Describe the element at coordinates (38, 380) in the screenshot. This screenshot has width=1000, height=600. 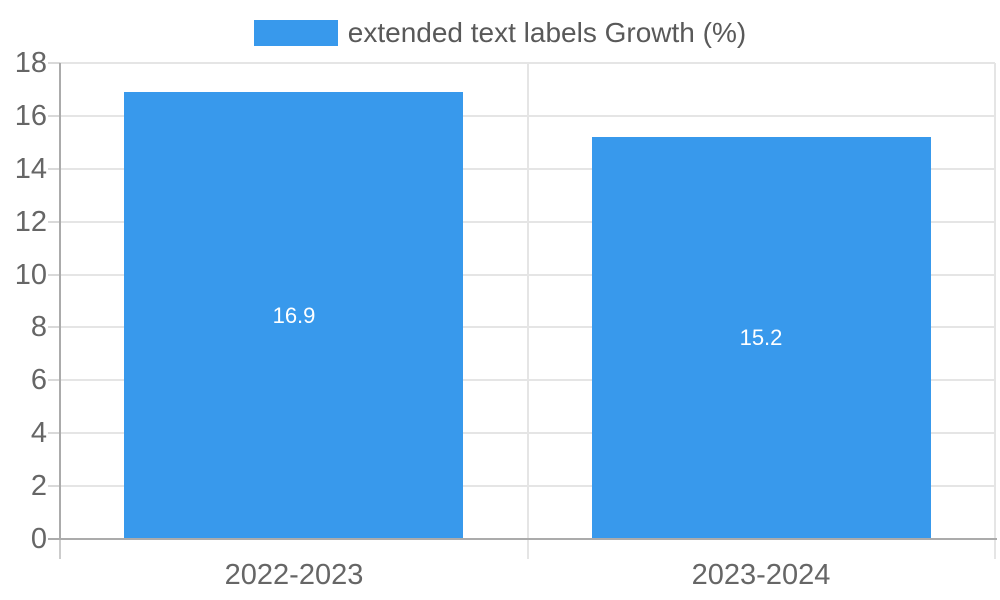
I see `y-tick-label: 6` at that location.